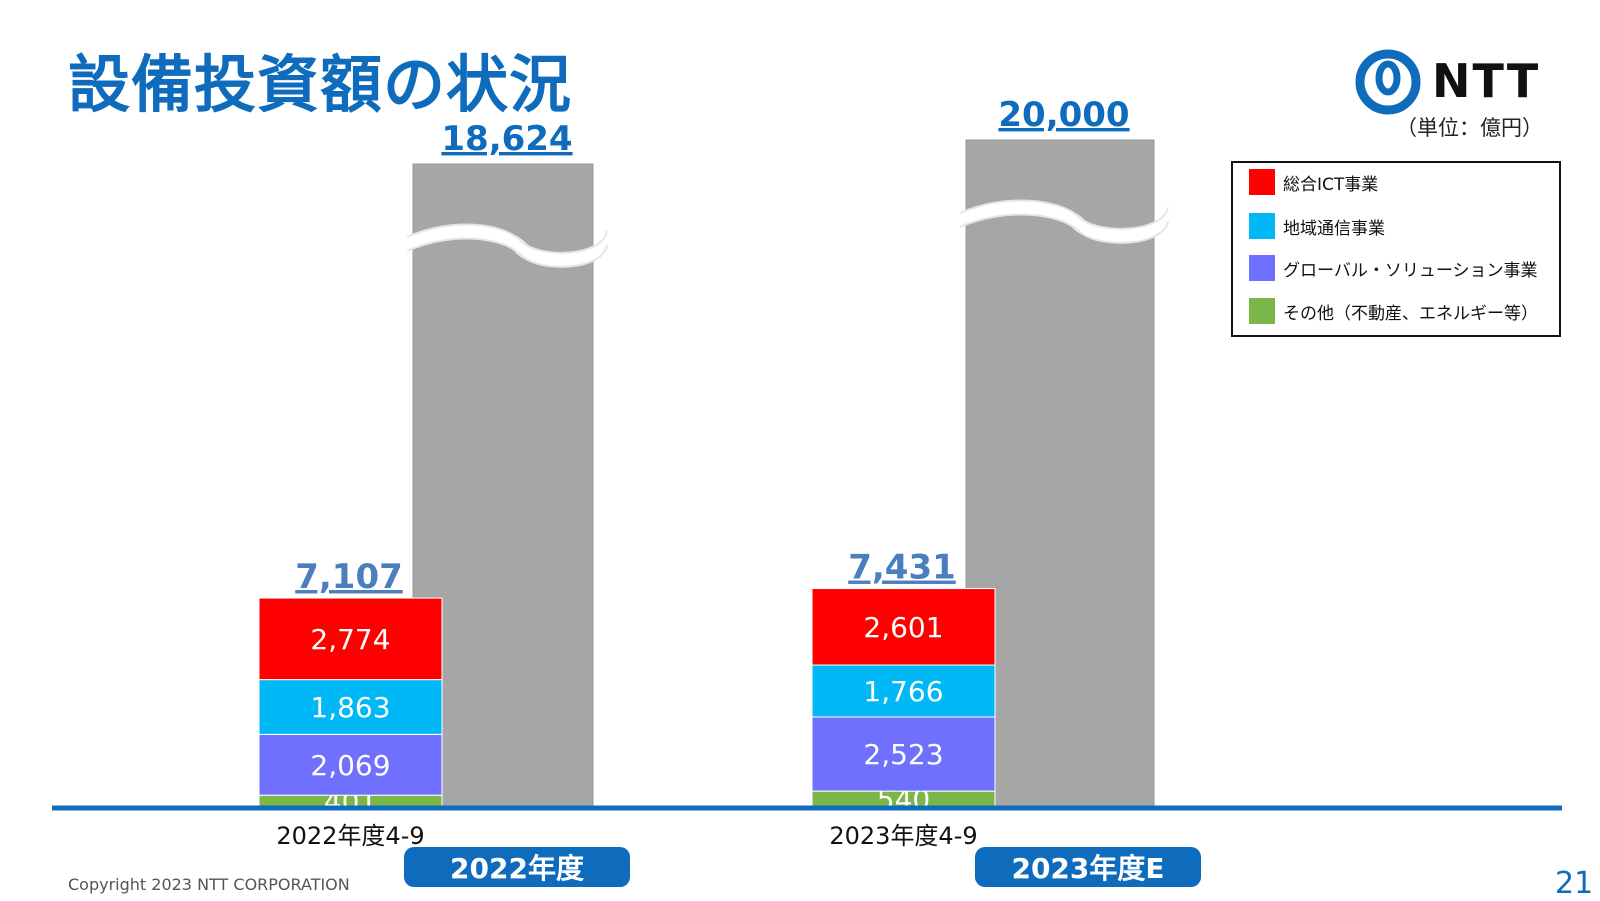 Image resolution: width=1600 pixels, height=901 pixels. What do you see at coordinates (1486, 81) in the screenshot?
I see `logo-text: NTT` at bounding box center [1486, 81].